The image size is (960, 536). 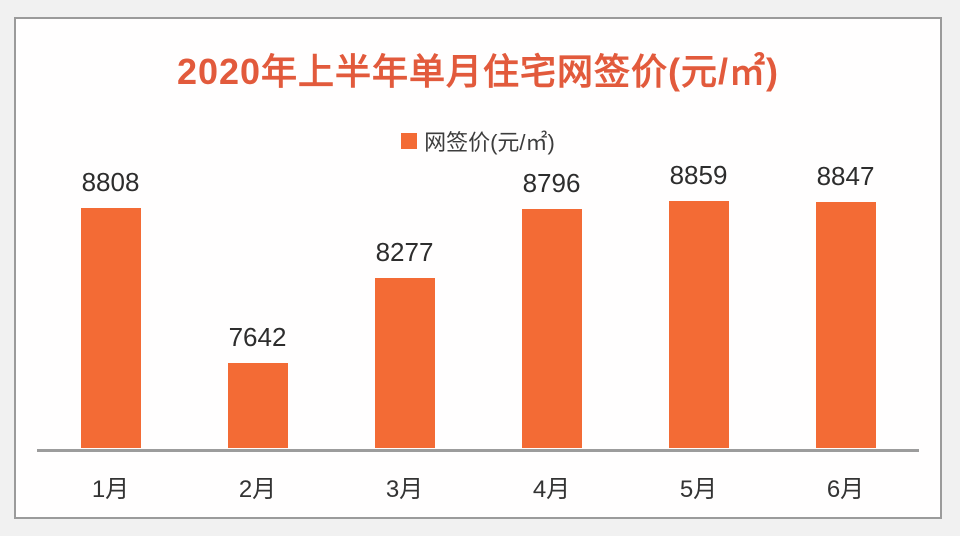 I want to click on x-axis-label: 2月, so click(x=257, y=489).